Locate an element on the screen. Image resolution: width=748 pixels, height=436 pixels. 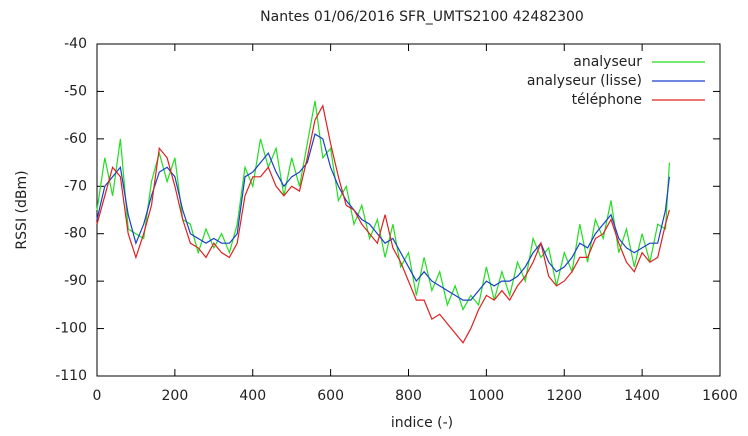
y-tick-label: -40 is located at coordinates (75, 44).